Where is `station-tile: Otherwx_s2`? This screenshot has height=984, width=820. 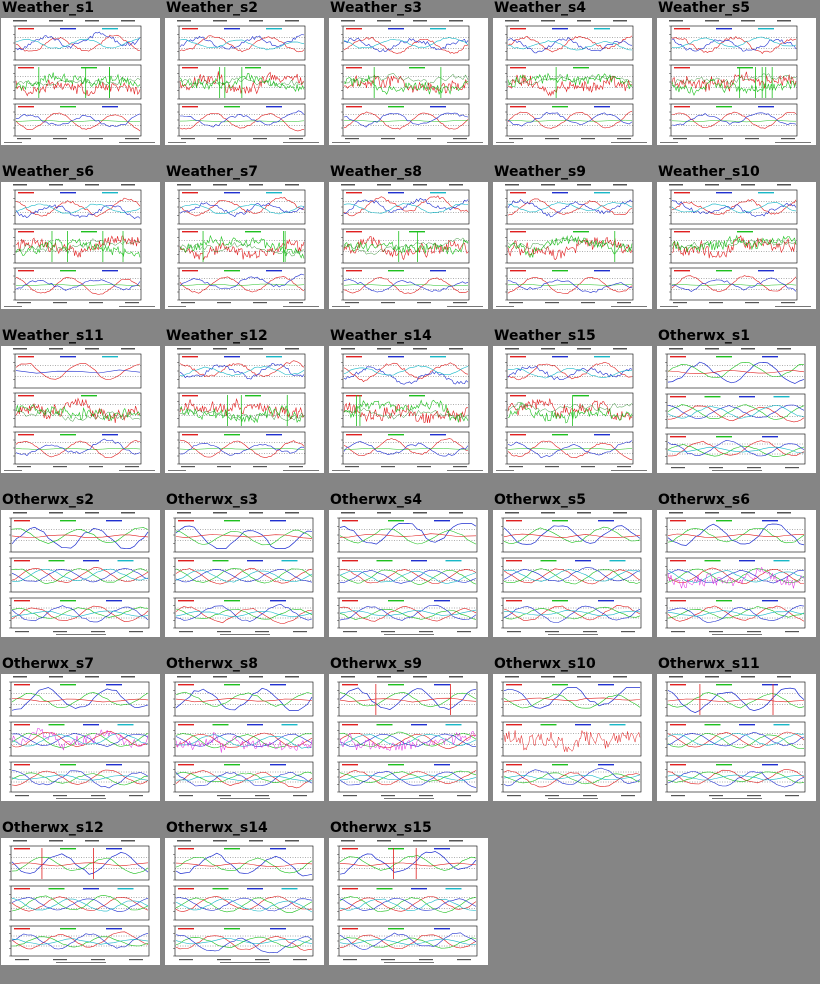
station-tile: Otherwx_s2 is located at coordinates (82, 574).